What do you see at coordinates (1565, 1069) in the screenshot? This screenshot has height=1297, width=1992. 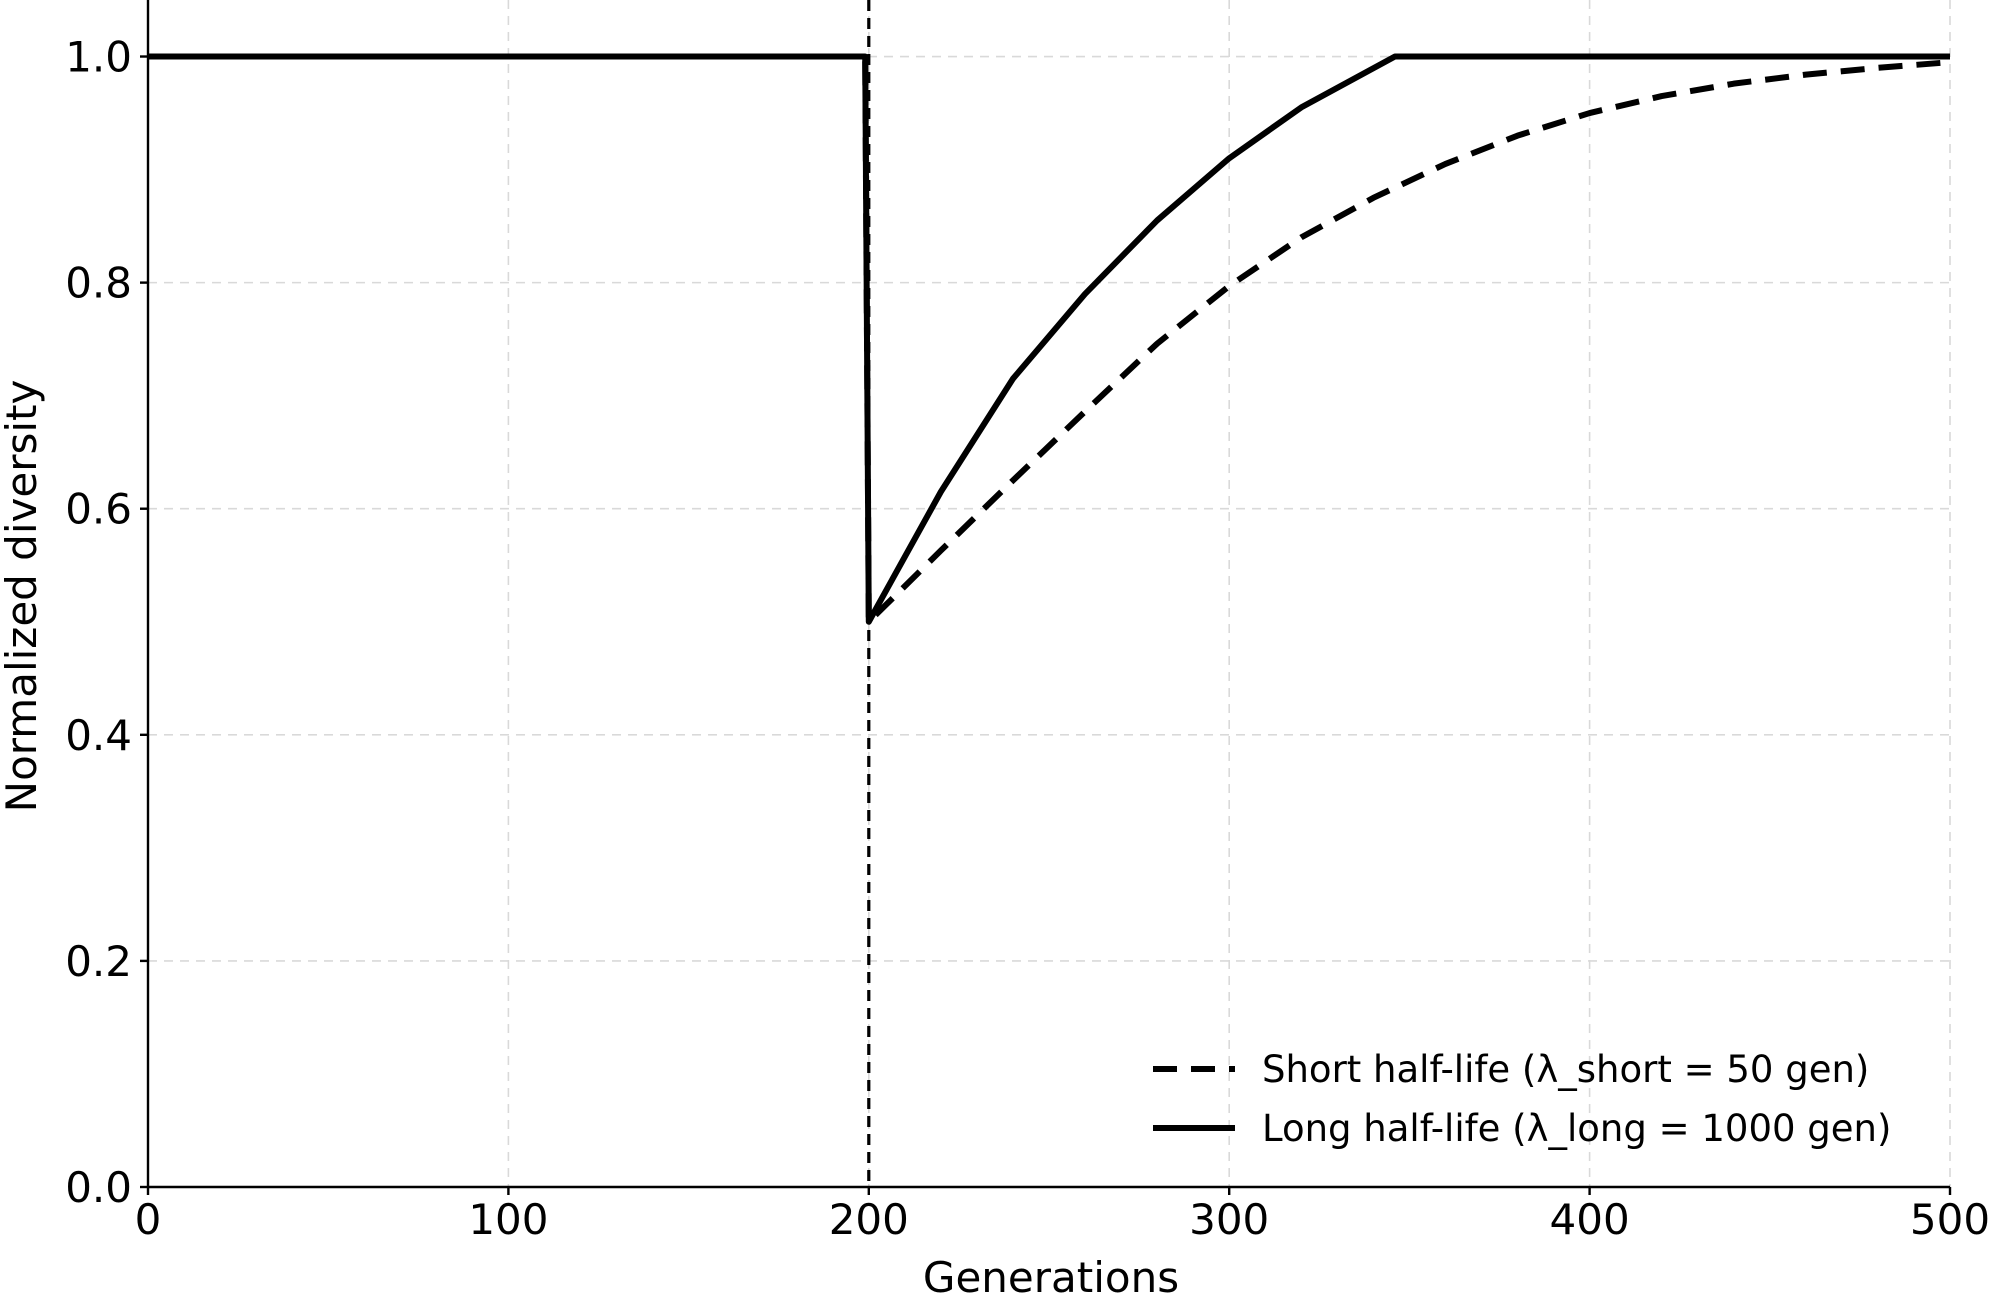 I see `legend-label: Short half-life (λ_short = 50 gen)` at bounding box center [1565, 1069].